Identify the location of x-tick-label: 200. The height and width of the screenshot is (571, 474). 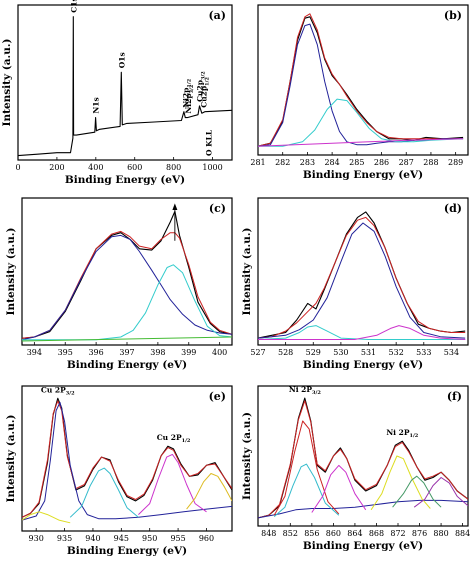
(56, 167).